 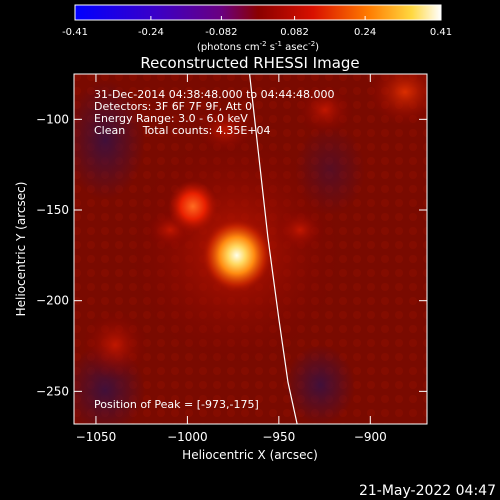 What do you see at coordinates (257, 27) in the screenshot?
I see `colorbar-ticks: -0.41 -0.24 -0.082 0.082 0.24 0.41` at bounding box center [257, 27].